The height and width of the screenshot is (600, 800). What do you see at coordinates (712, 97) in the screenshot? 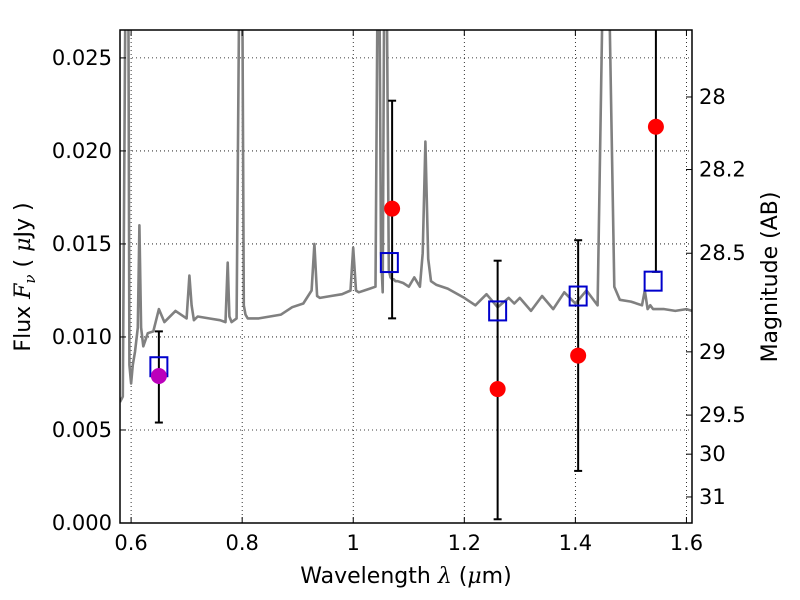
I see `y2-tick-label: 28` at bounding box center [712, 97].